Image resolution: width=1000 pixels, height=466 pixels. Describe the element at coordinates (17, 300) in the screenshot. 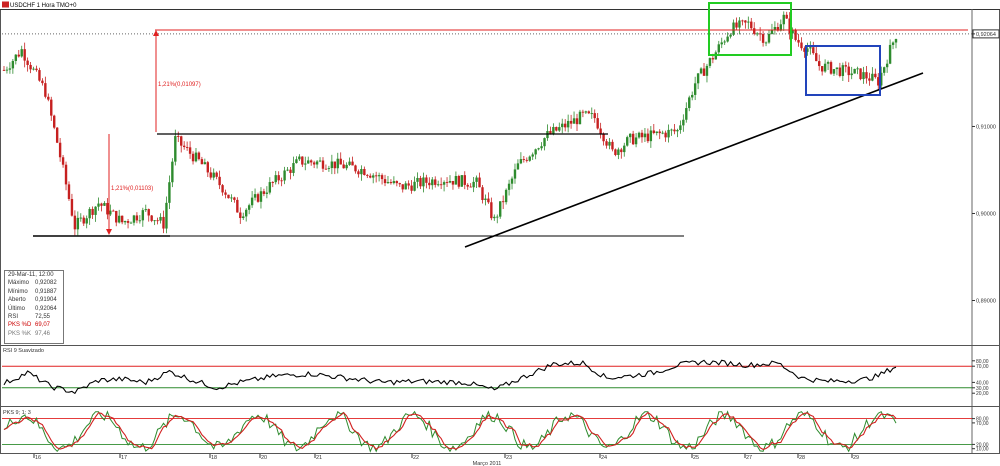

I see `info-label: Aberto` at that location.